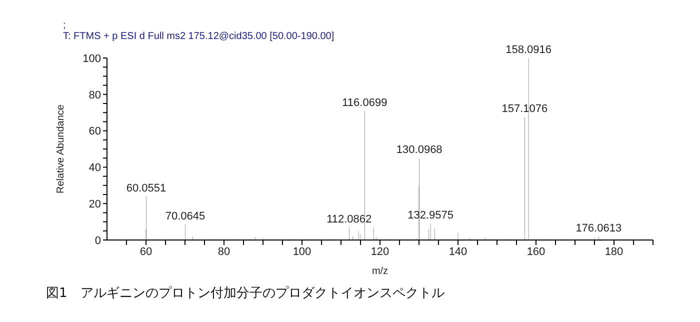 This screenshot has height=322, width=700. What do you see at coordinates (94, 132) in the screenshot?
I see `y-tick-label: 60` at bounding box center [94, 132].